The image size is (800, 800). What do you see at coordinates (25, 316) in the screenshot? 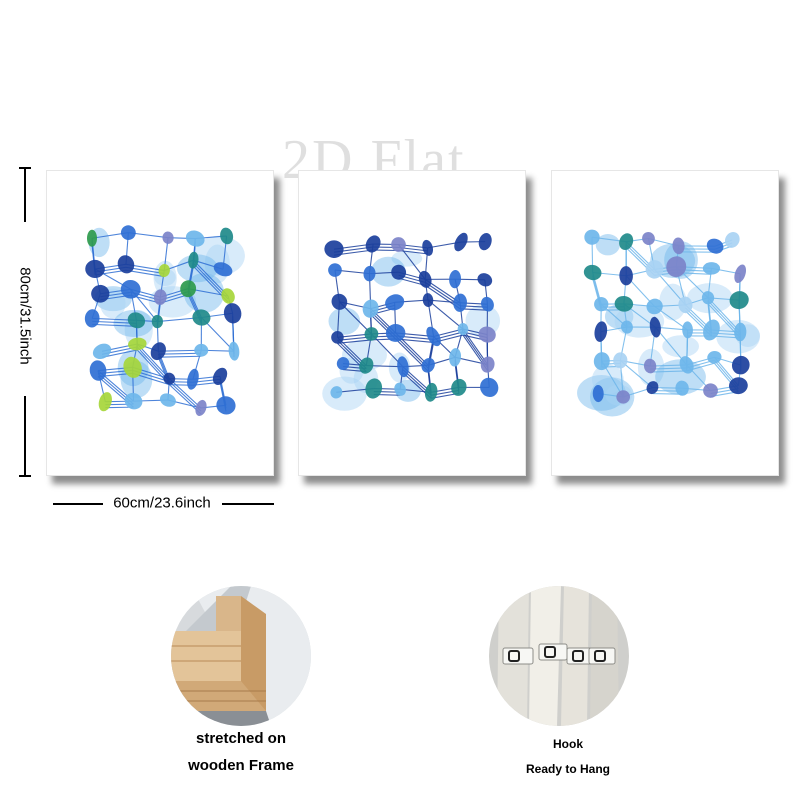
I see `height-dimension-label: 80cm/31.5inch` at bounding box center [25, 316].